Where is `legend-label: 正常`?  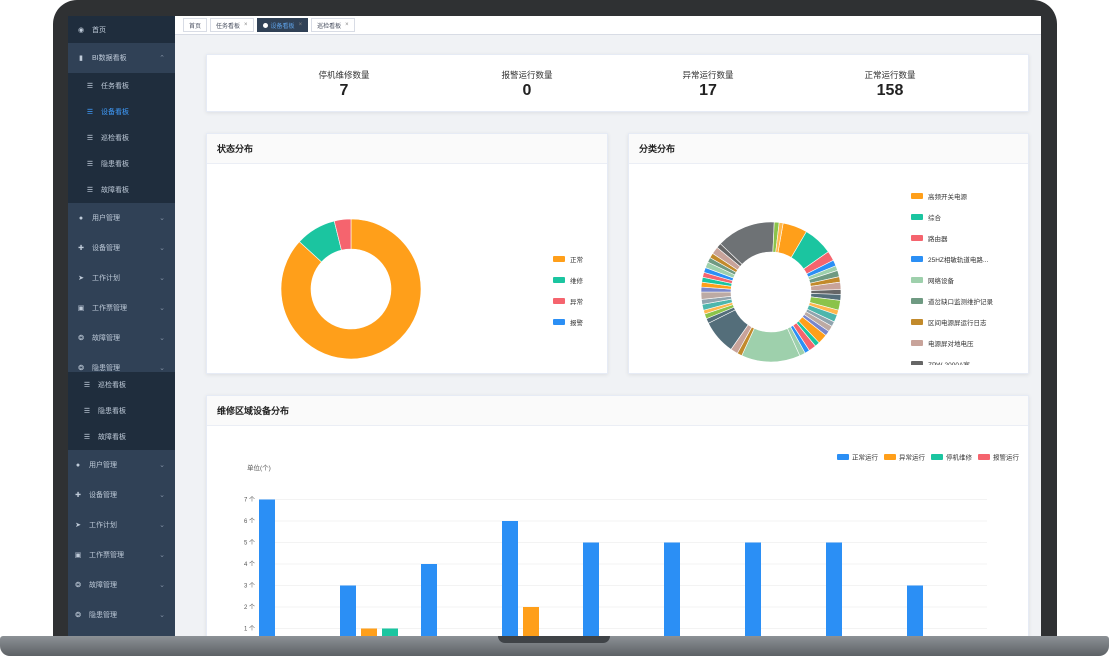 legend-label: 正常 is located at coordinates (576, 260).